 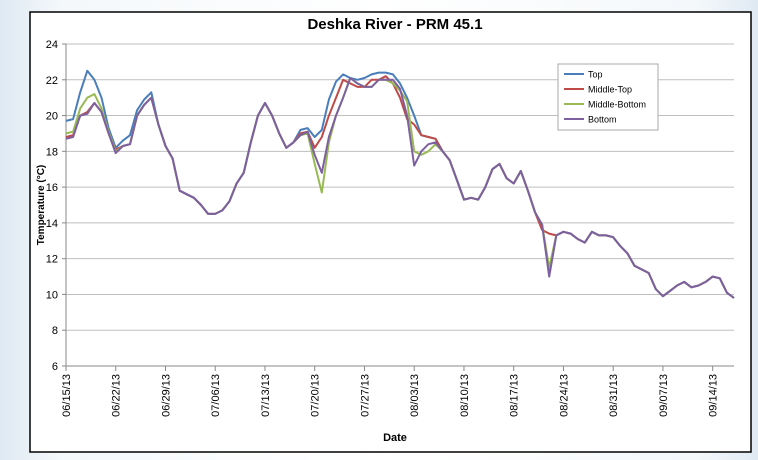 I want to click on legend-label: Bottom, so click(x=602, y=120).